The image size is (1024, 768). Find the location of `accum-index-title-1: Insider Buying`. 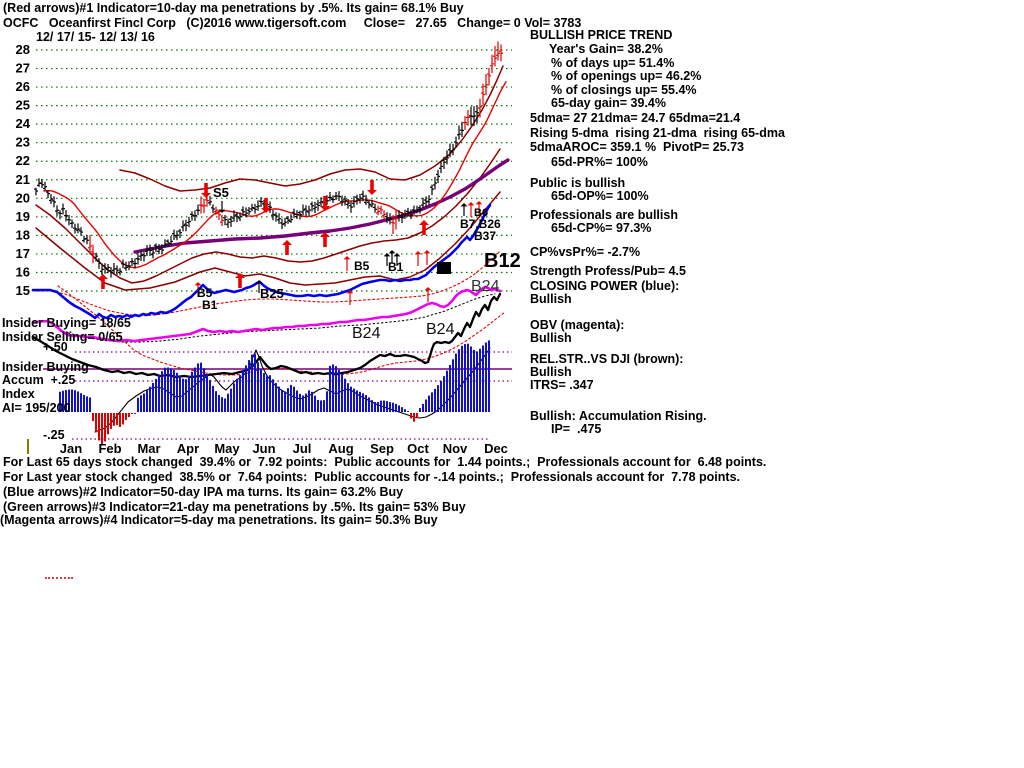

accum-index-title-1: Insider Buying is located at coordinates (45, 367).